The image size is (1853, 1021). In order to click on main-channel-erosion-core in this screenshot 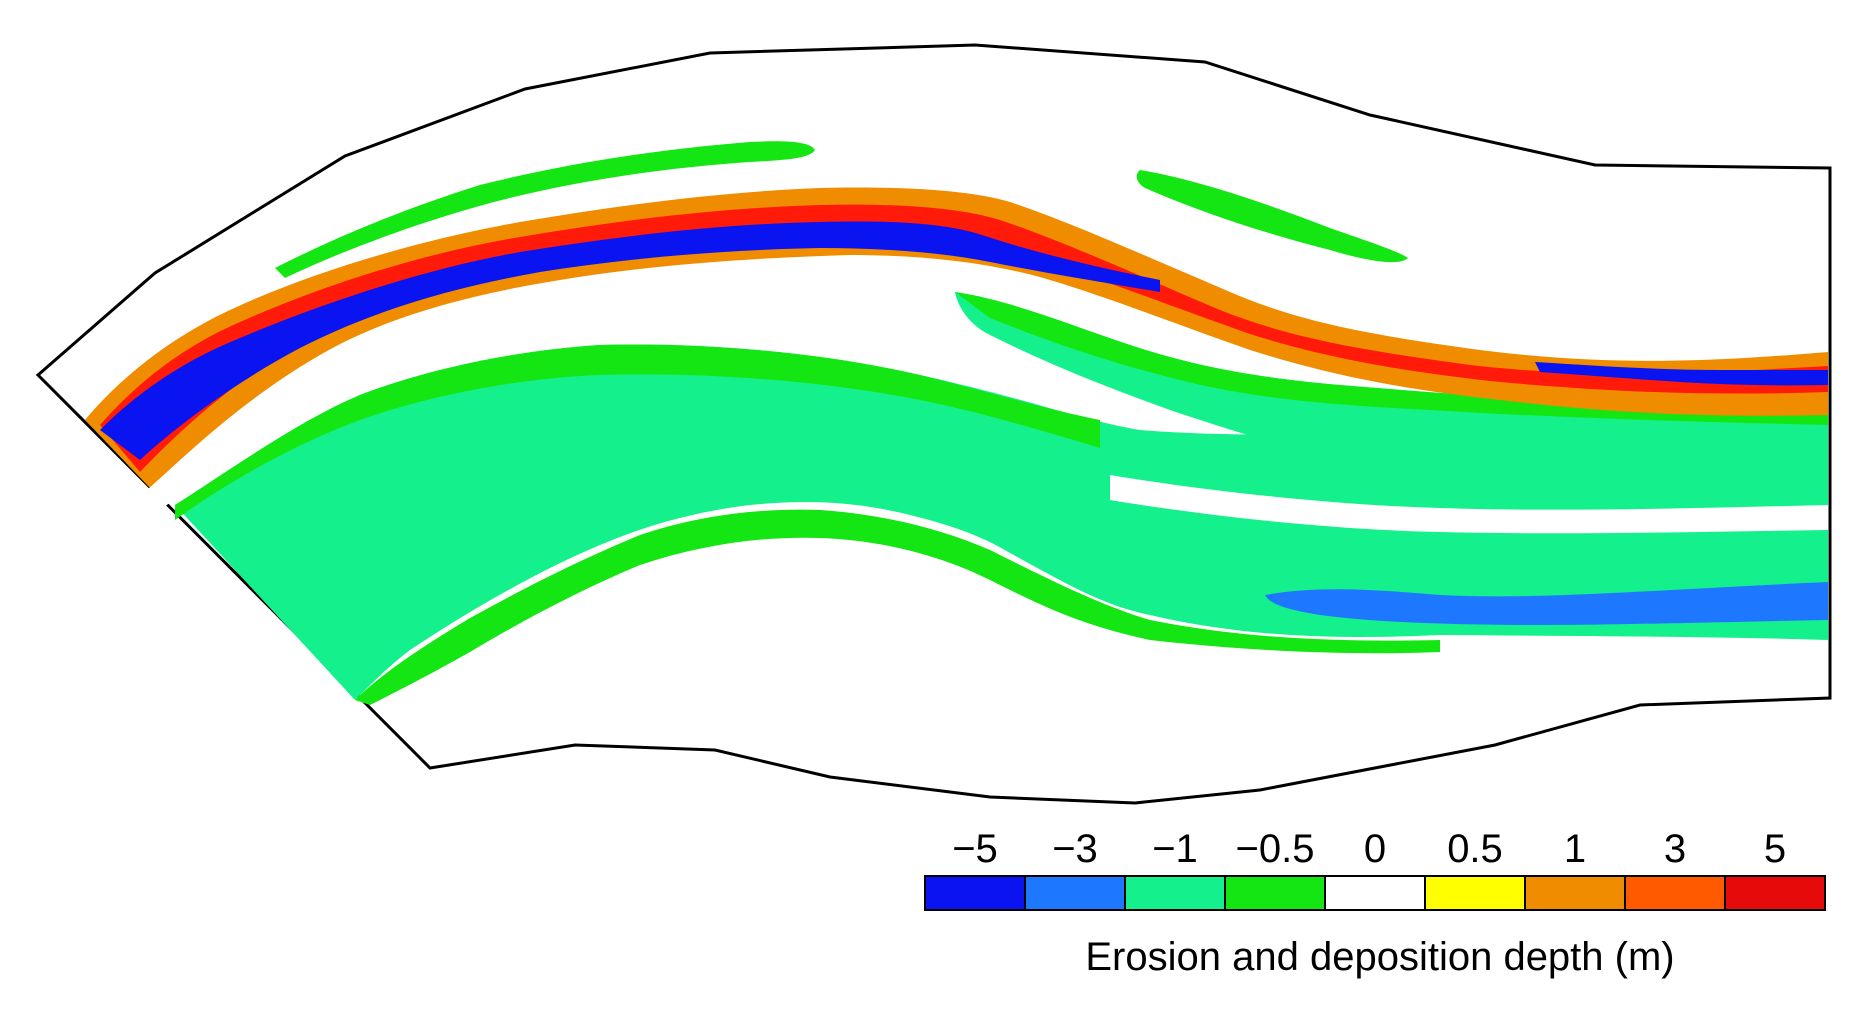, I will do `click(630, 340)`.